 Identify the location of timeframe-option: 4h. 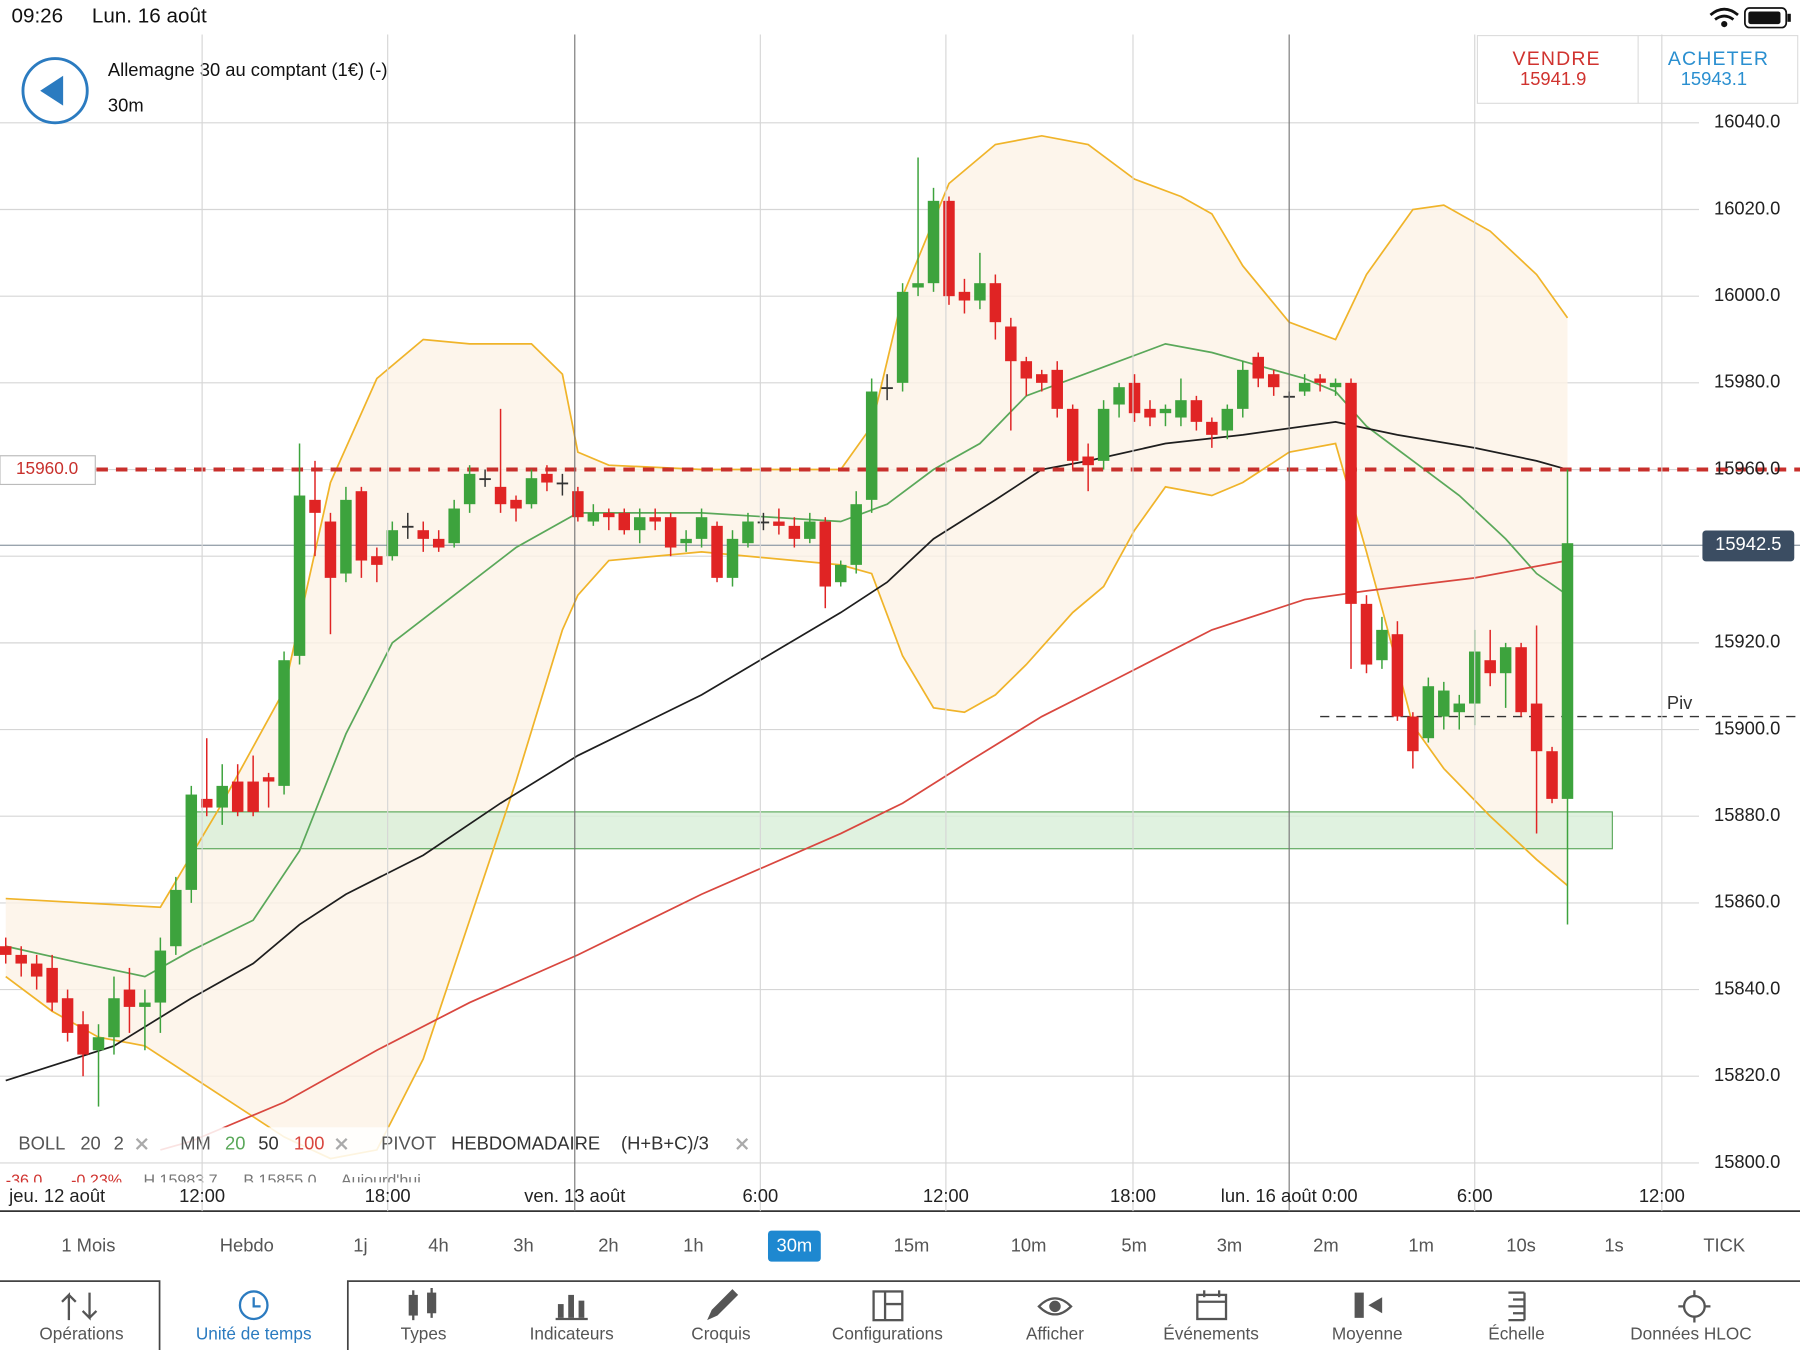
(438, 1245).